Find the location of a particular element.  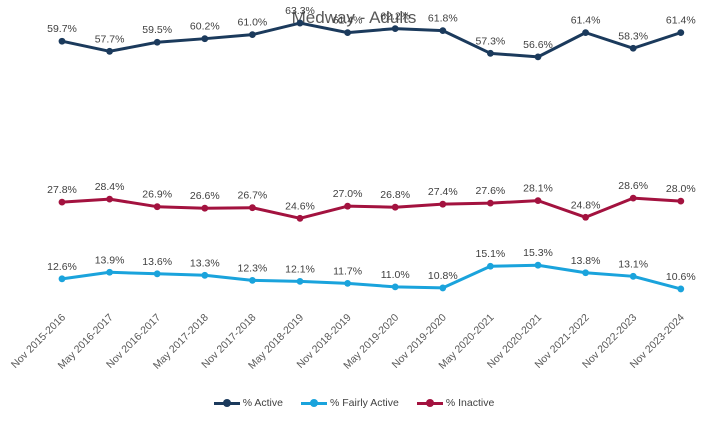

data-label: 10.8% is located at coordinates (443, 276).